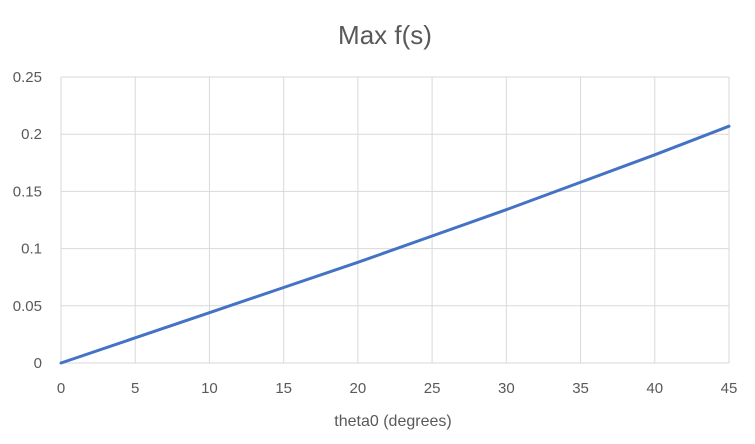  What do you see at coordinates (209, 388) in the screenshot?
I see `x-tick-label: 10` at bounding box center [209, 388].